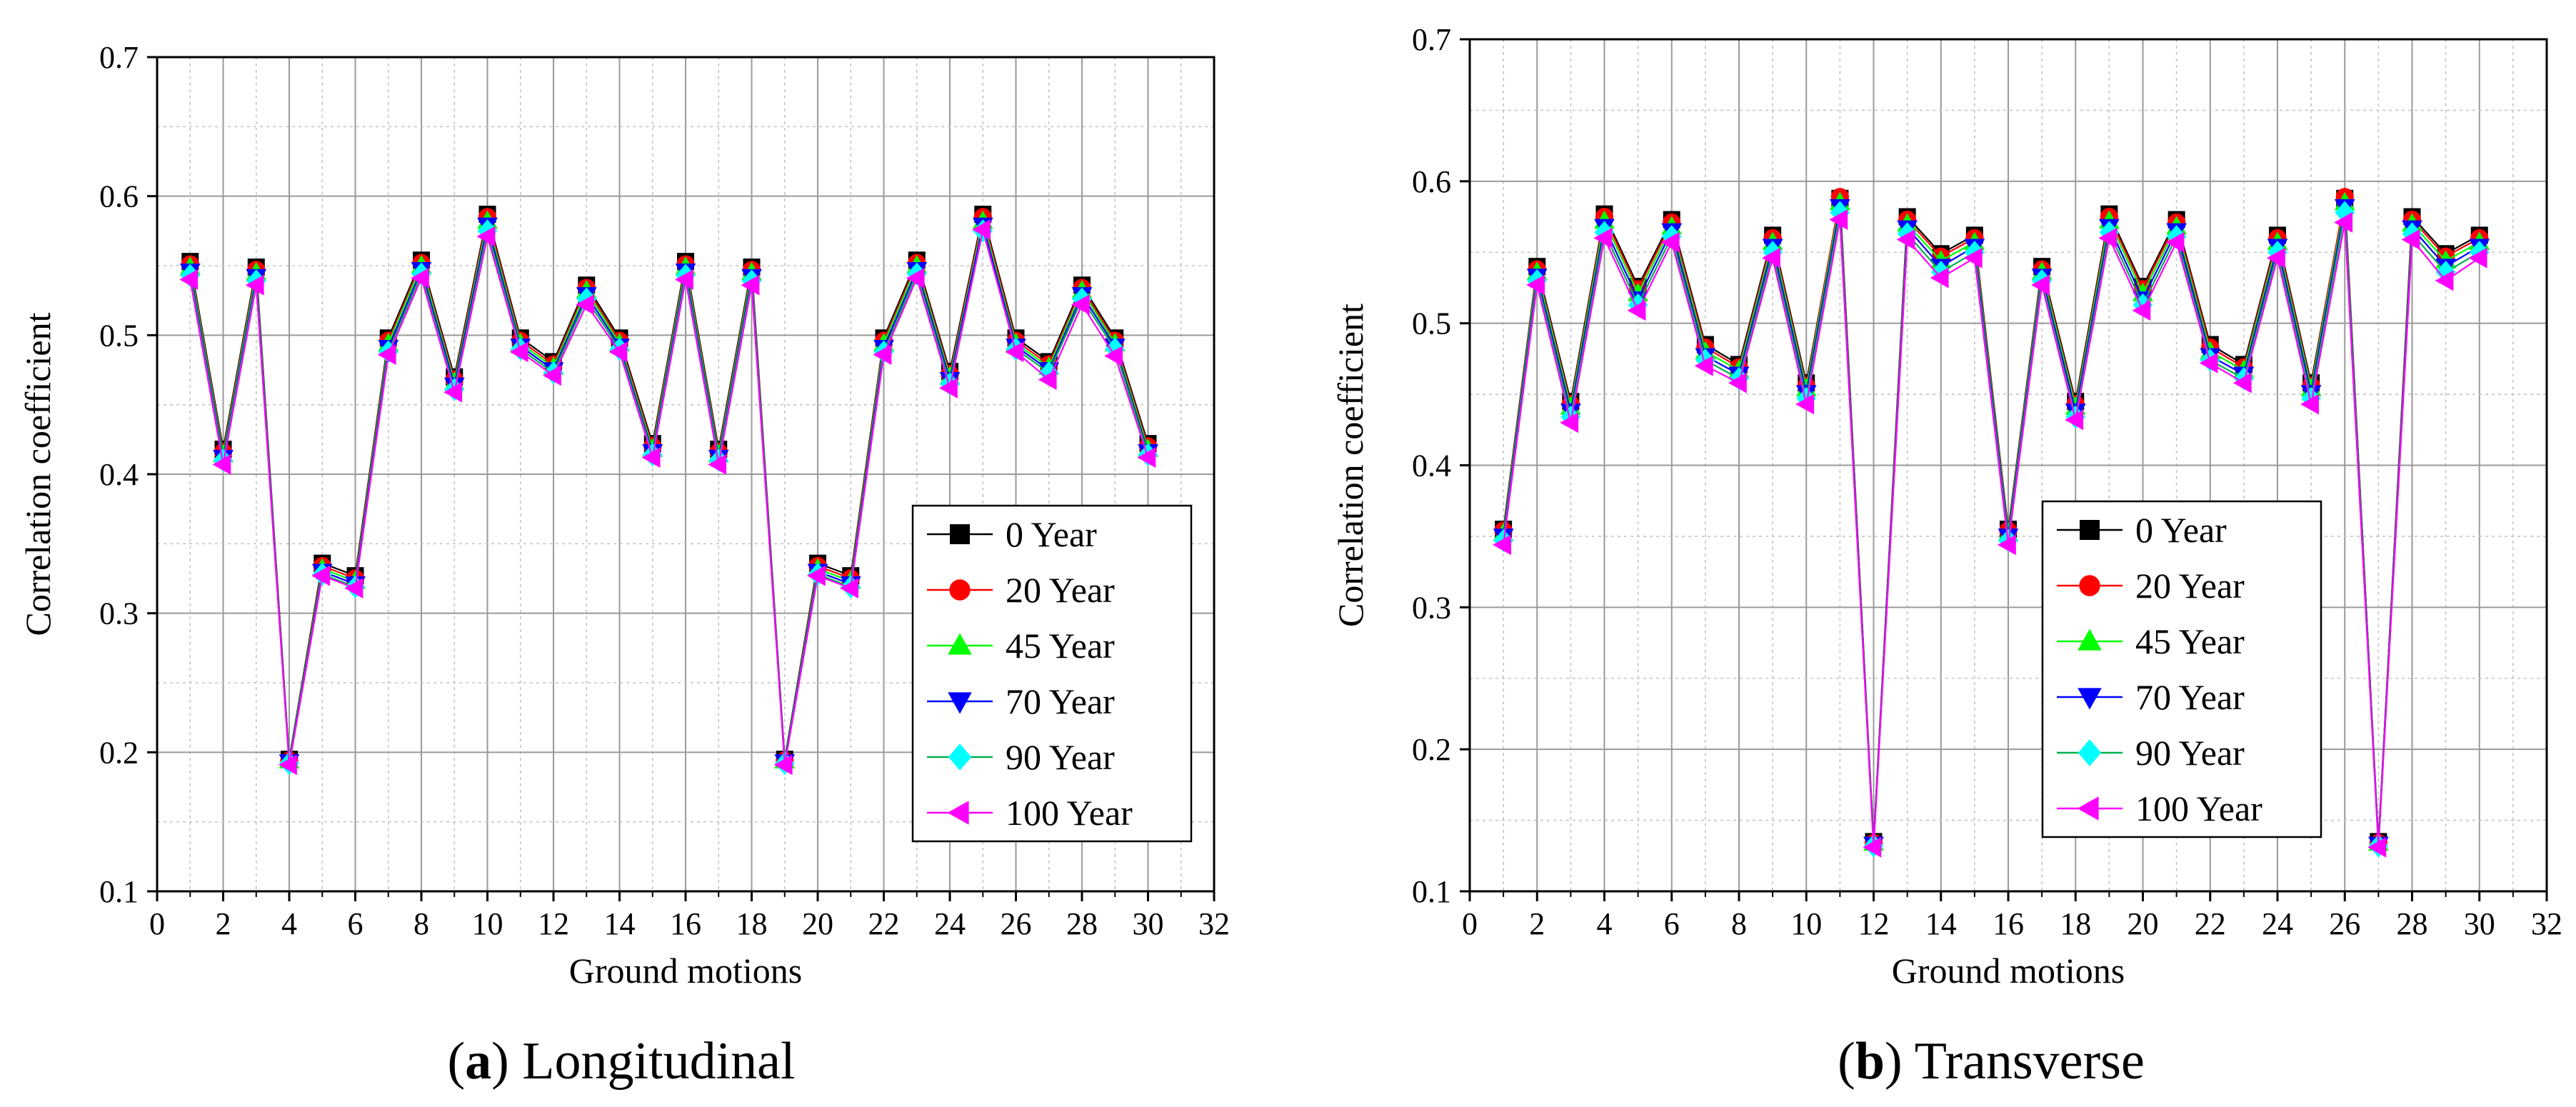 The height and width of the screenshot is (1107, 2576). I want to click on legend-label: 90 Year, so click(2190, 753).